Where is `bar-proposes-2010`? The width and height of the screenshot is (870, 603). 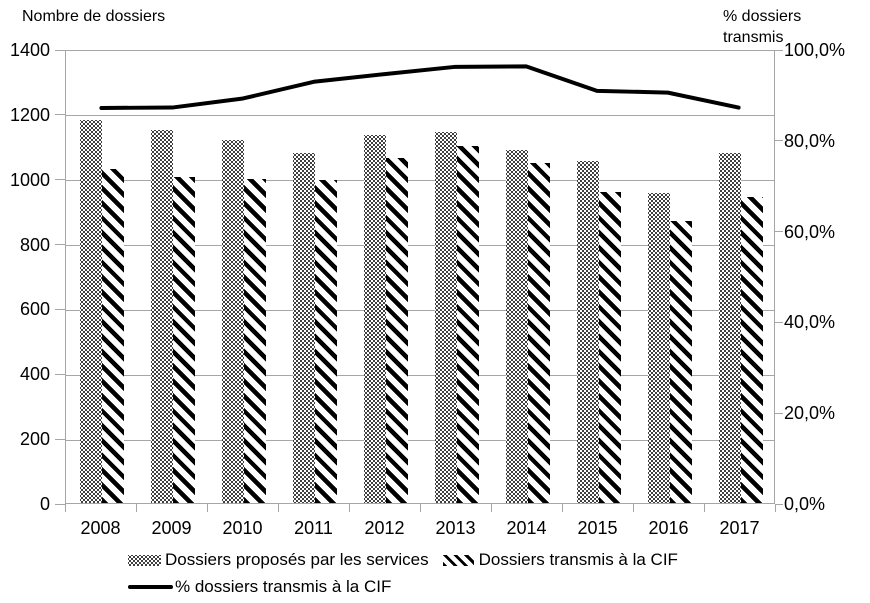
bar-proposes-2010 is located at coordinates (232, 321).